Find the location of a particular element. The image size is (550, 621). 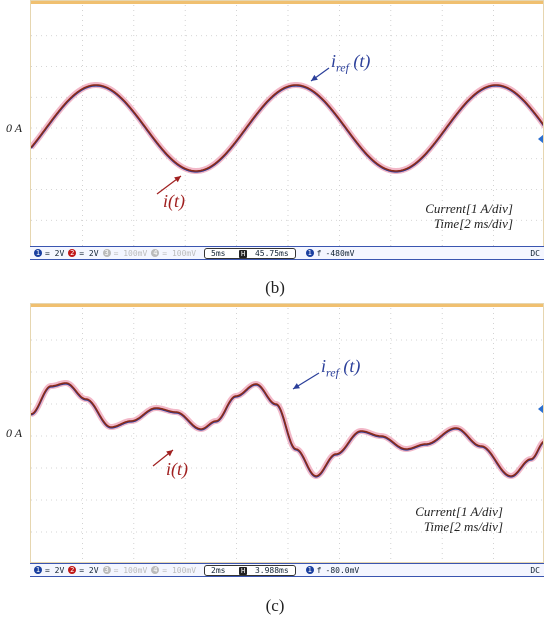

ch4-badge-b: 4 is located at coordinates (155, 253).